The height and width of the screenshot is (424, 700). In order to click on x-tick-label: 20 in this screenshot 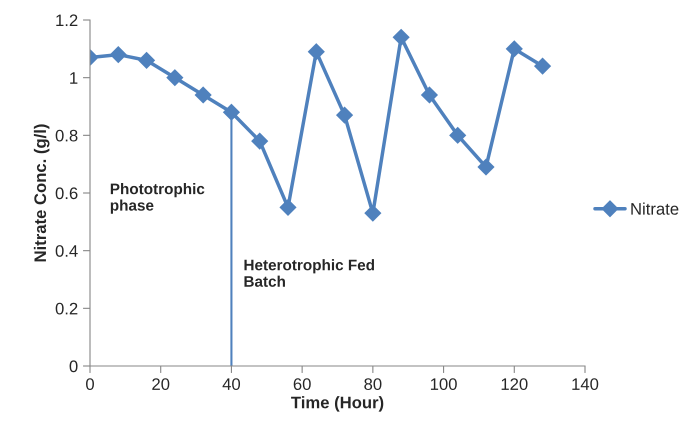, I will do `click(161, 384)`.